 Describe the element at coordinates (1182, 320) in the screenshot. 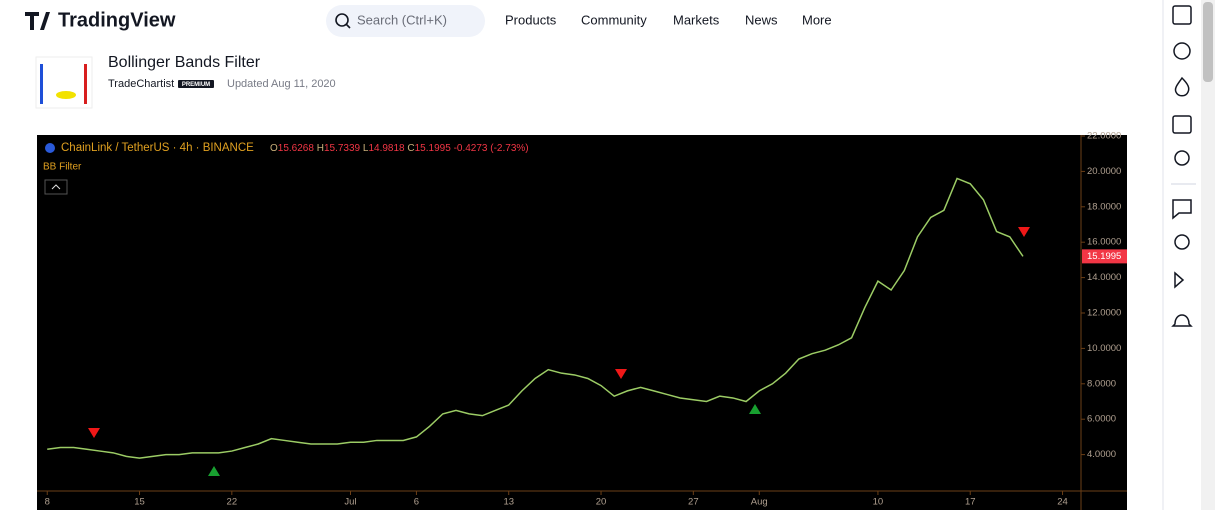

I see `notifications-icon` at that location.